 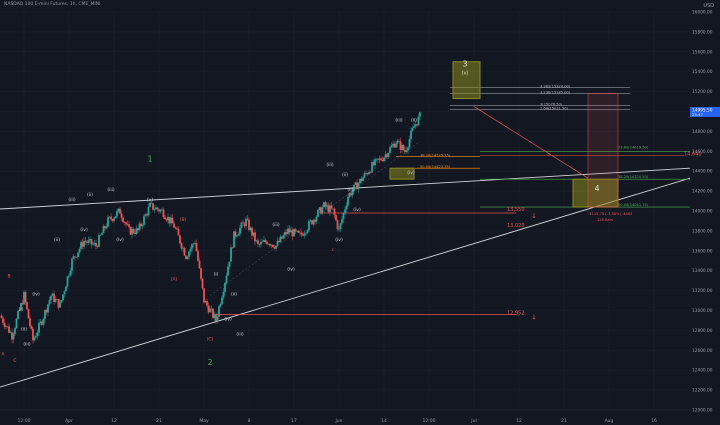 I want to click on x-tick-label: 16, so click(x=654, y=421).